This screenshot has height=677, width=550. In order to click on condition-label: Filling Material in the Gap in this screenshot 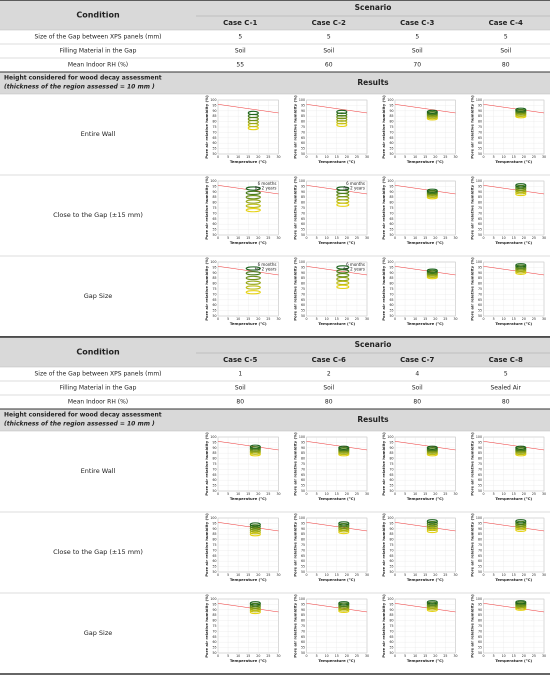, I will do `click(98, 51)`.